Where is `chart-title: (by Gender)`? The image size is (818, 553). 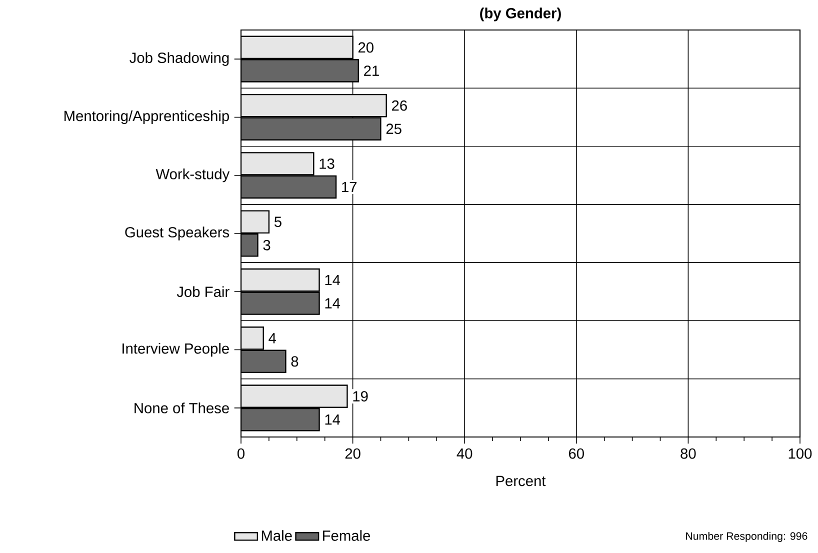 chart-title: (by Gender) is located at coordinates (520, 15).